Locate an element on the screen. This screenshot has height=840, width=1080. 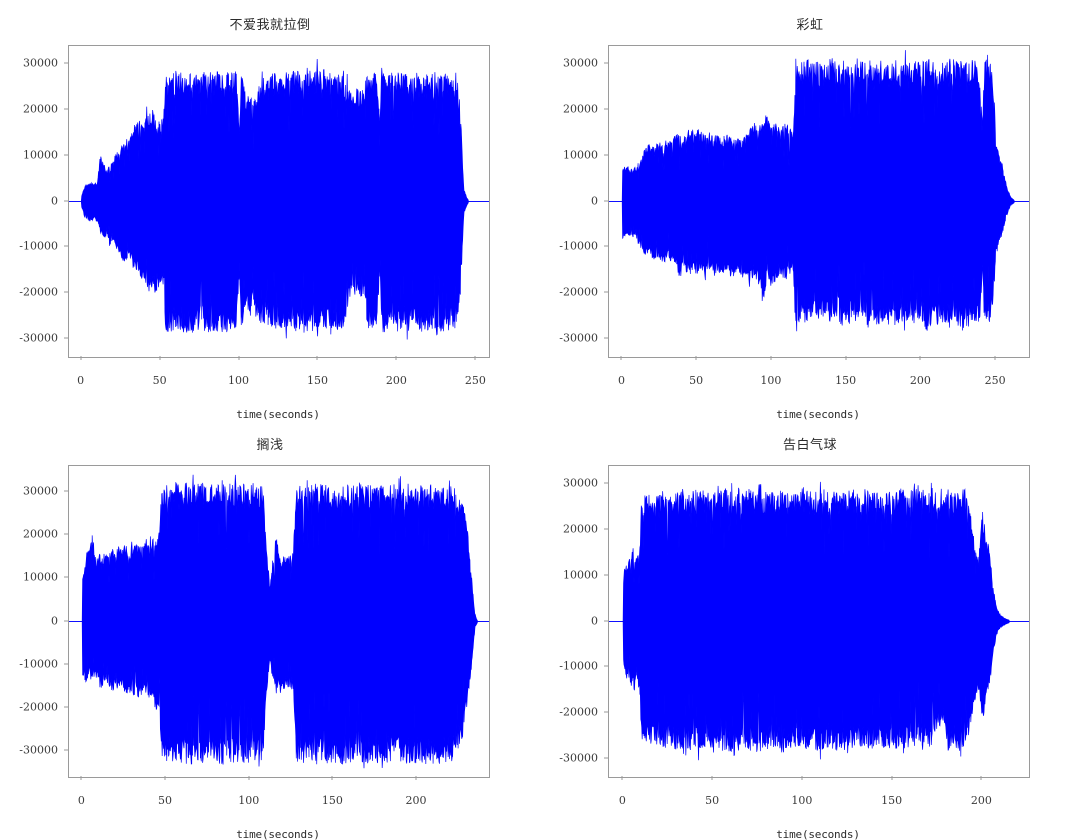
subplot-2-axes is located at coordinates (279, 621).